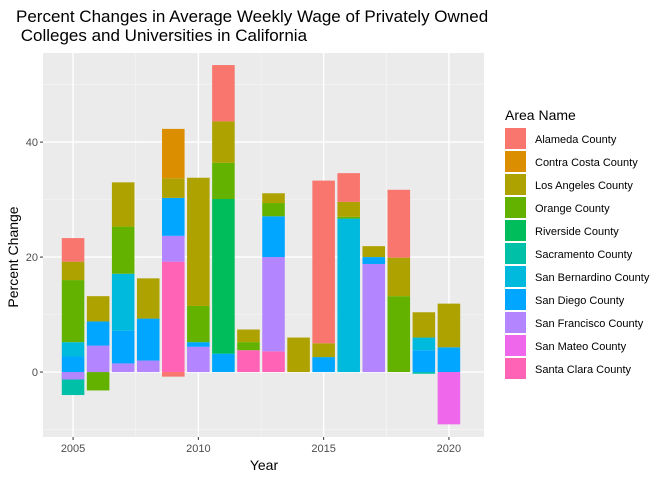  I want to click on x-tick-label: 2010, so click(198, 449).